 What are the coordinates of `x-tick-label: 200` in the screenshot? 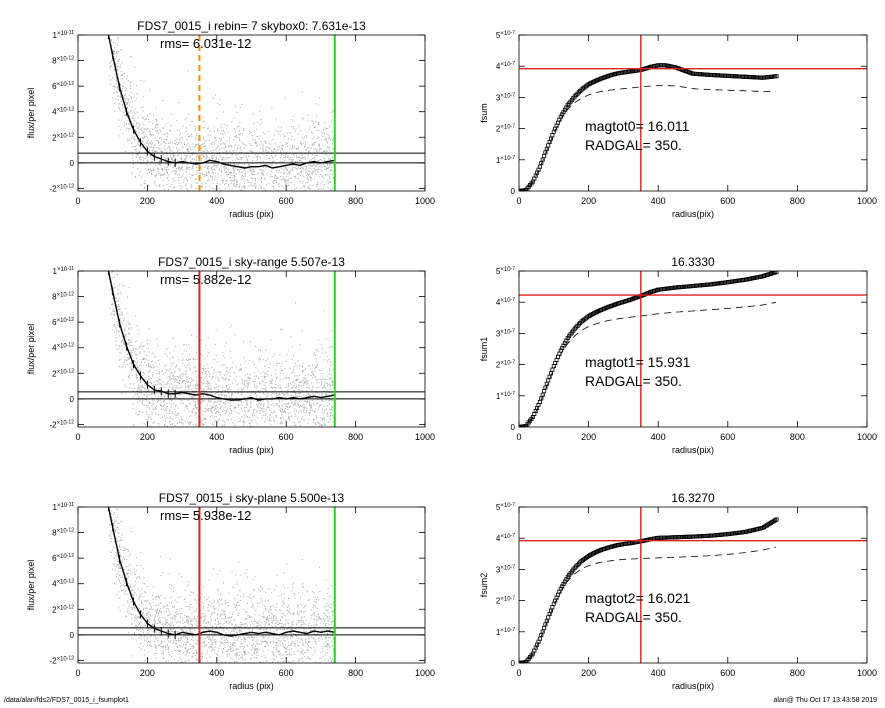 It's located at (588, 201).